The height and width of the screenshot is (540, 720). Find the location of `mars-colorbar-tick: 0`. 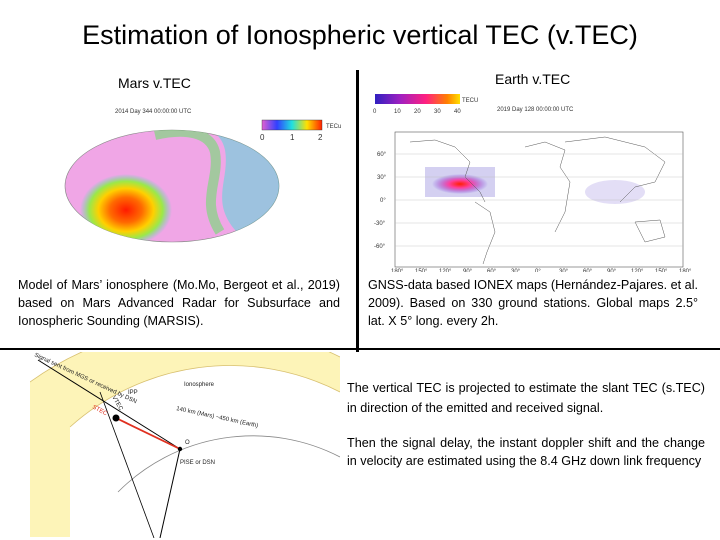

mars-colorbar-tick: 0 is located at coordinates (262, 137).